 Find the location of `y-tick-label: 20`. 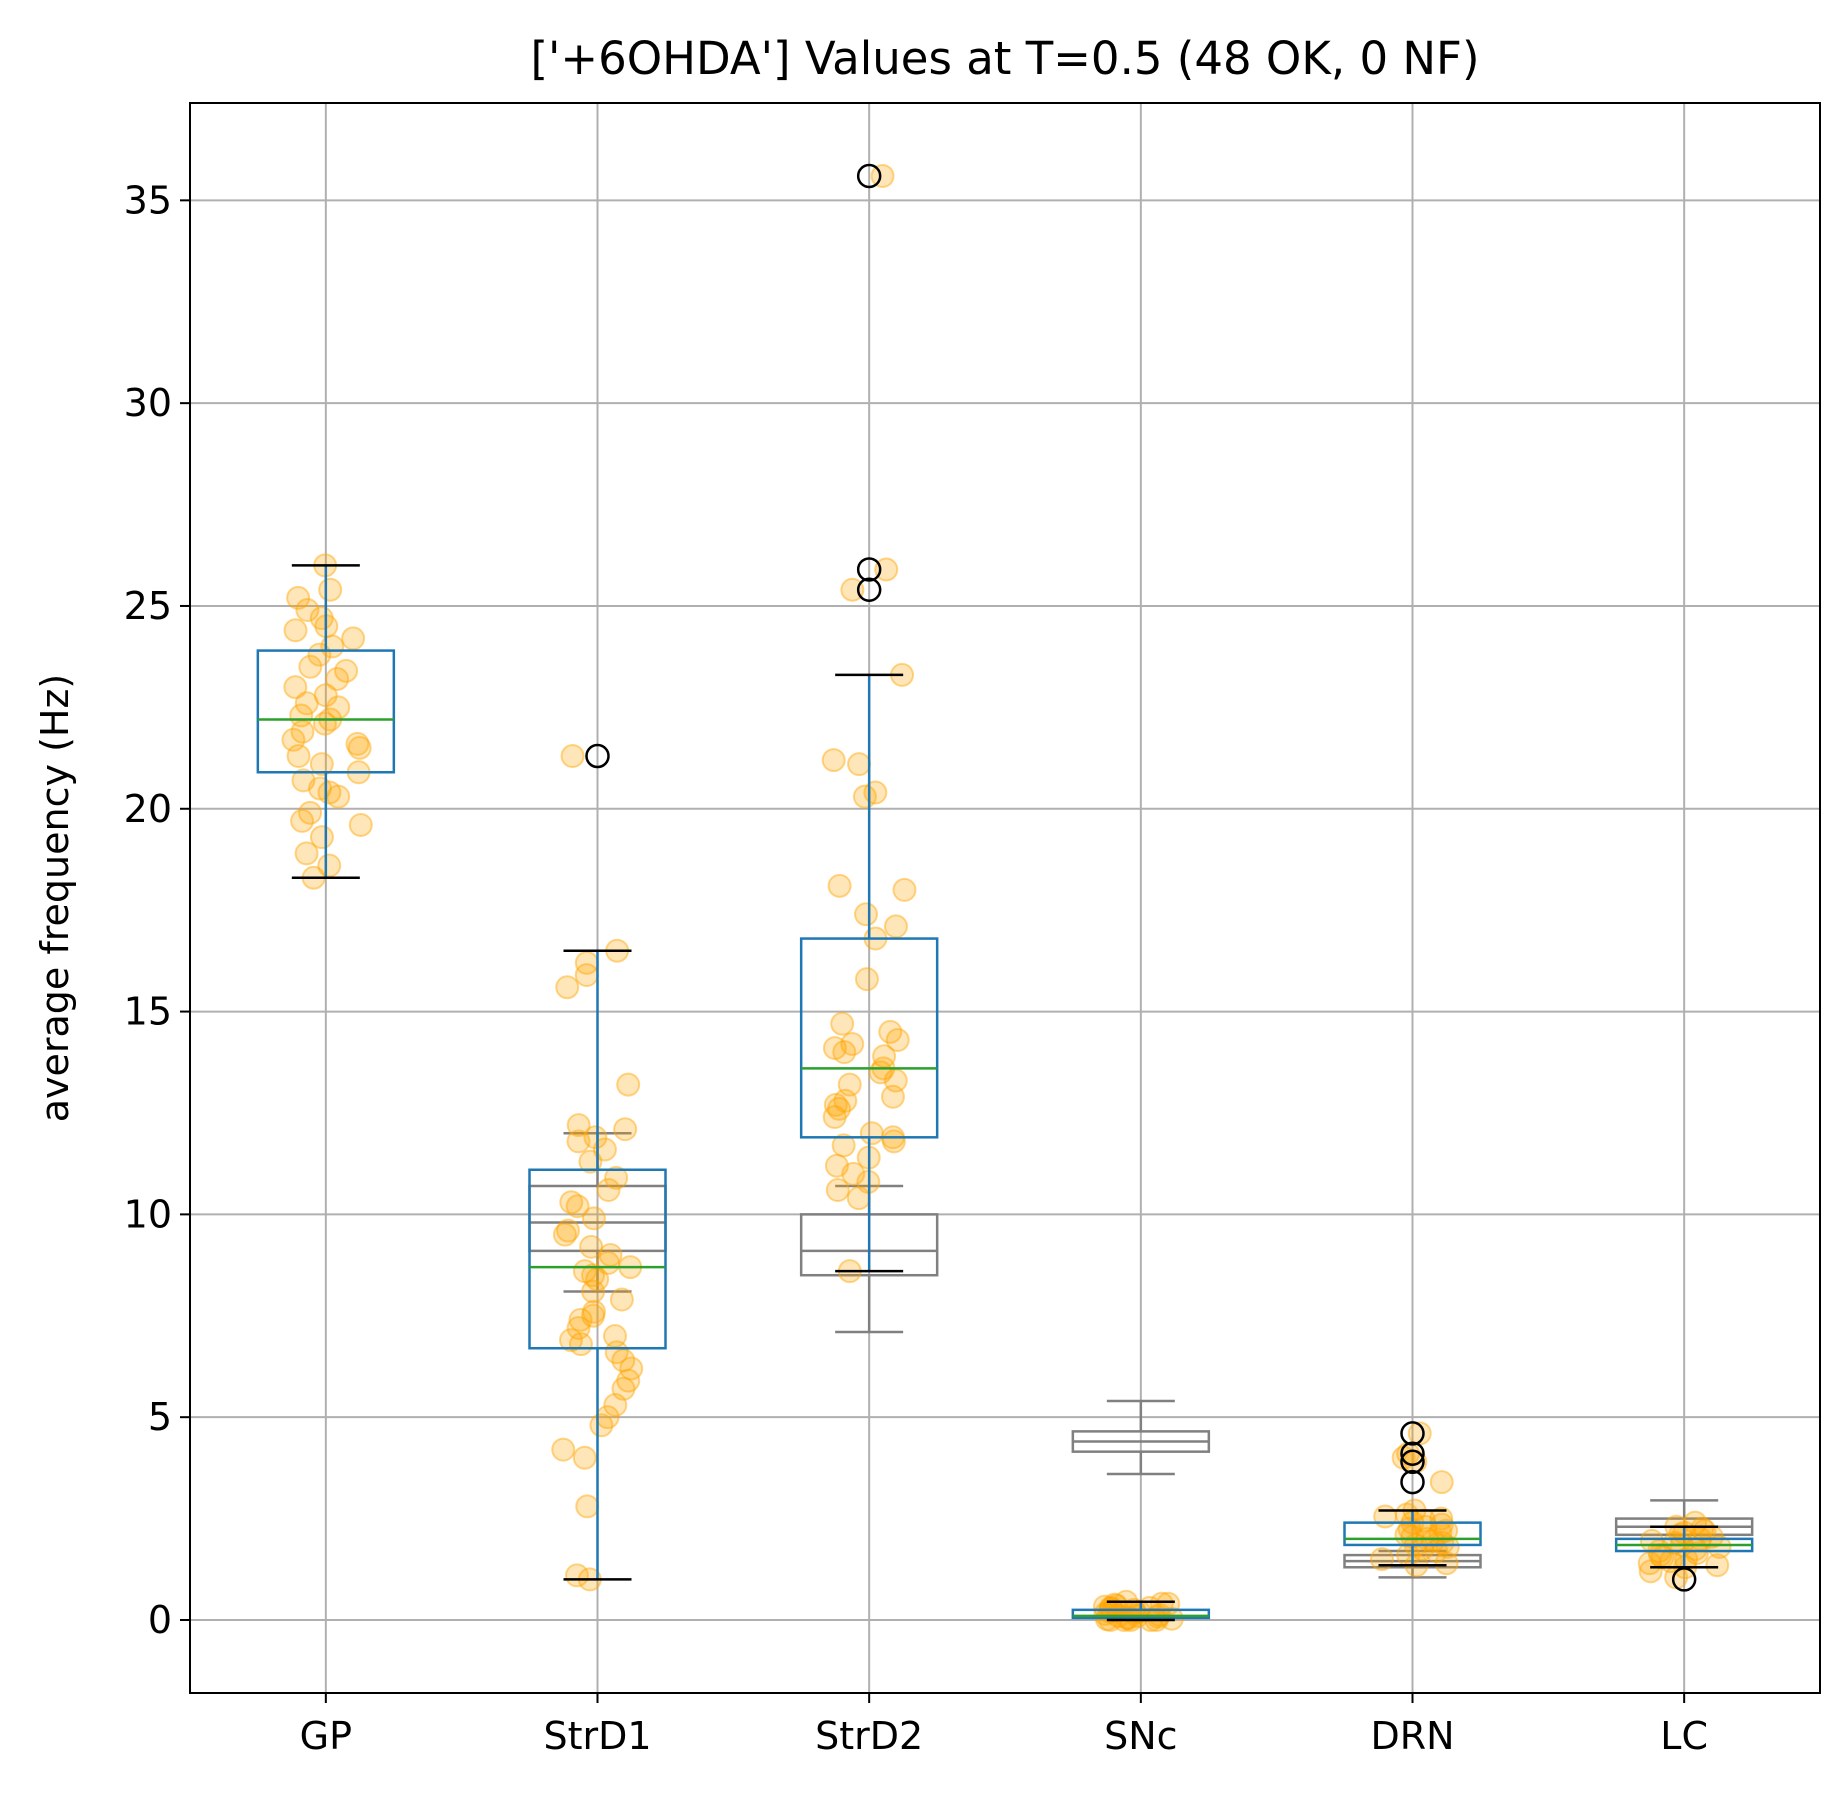

y-tick-label: 20 is located at coordinates (148, 809).